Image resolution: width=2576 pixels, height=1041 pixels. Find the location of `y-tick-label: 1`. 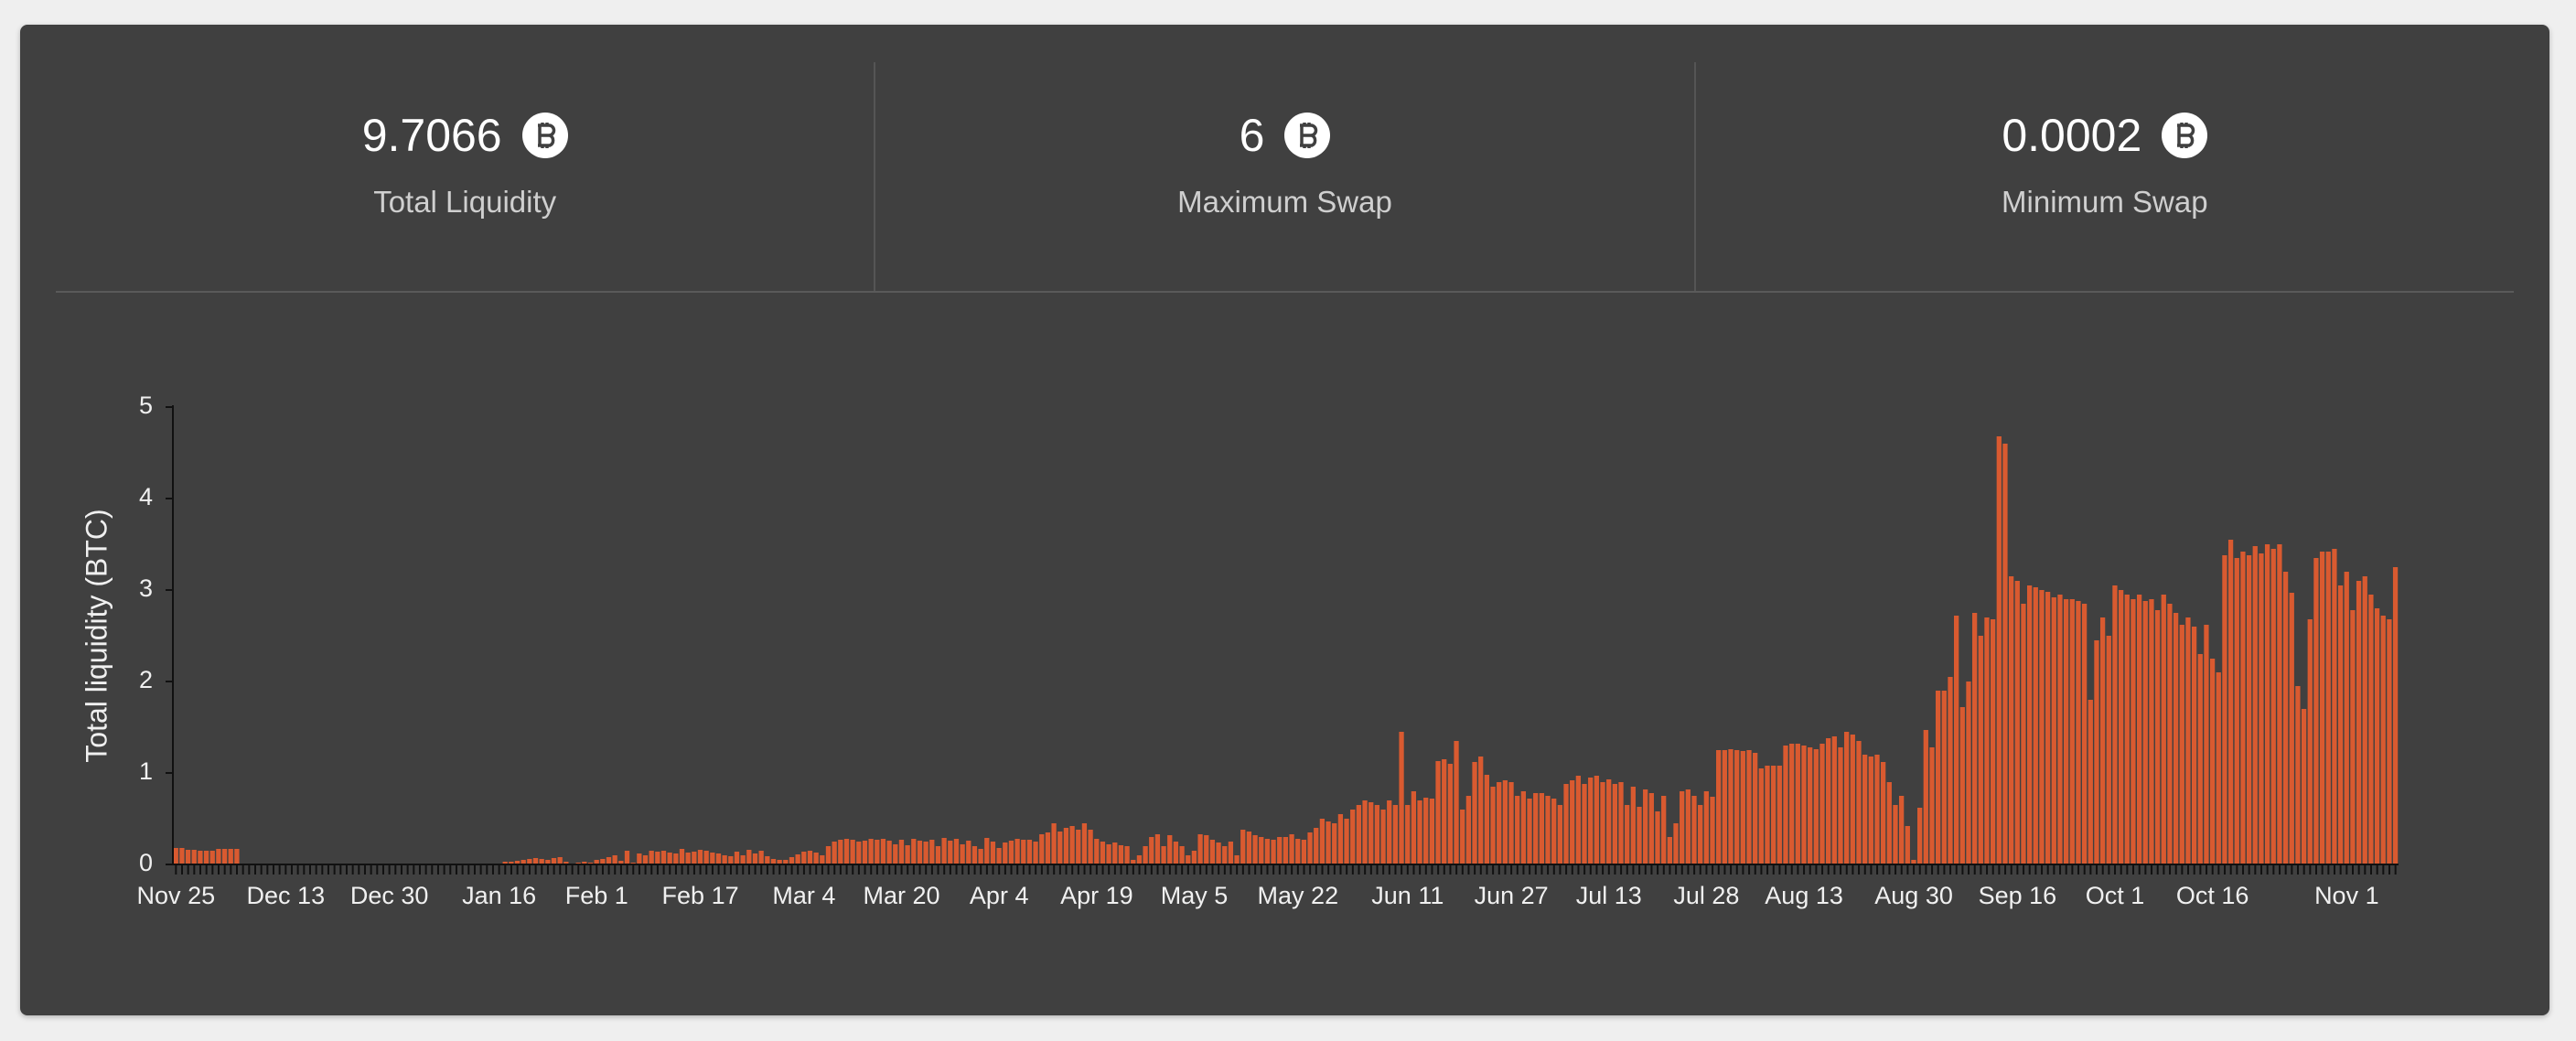

y-tick-label: 1 is located at coordinates (146, 771).